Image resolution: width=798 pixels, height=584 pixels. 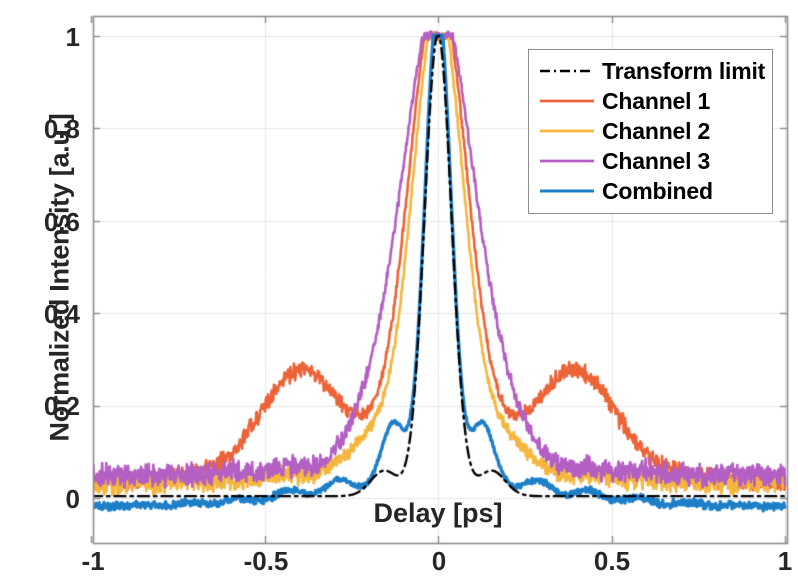 What do you see at coordinates (61, 406) in the screenshot?
I see `y-tick-label-0.2: 0.2` at bounding box center [61, 406].